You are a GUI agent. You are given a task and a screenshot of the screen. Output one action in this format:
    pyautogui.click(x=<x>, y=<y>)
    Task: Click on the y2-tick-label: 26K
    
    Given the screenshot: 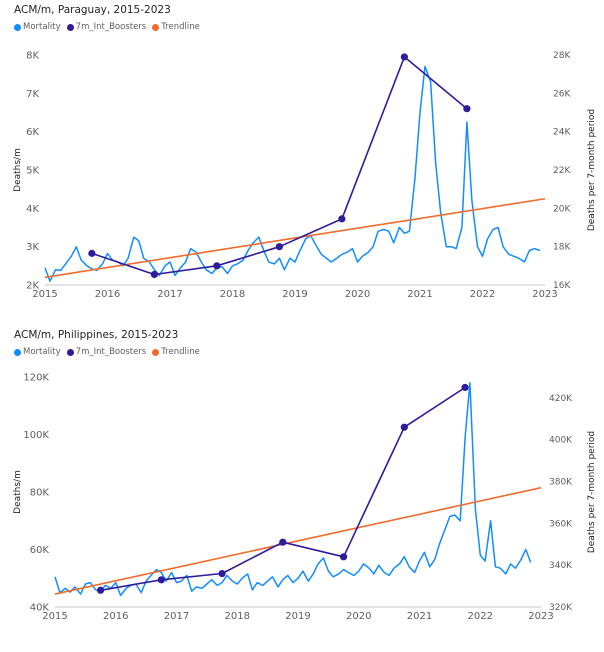 What is the action you would take?
    pyautogui.click(x=562, y=94)
    